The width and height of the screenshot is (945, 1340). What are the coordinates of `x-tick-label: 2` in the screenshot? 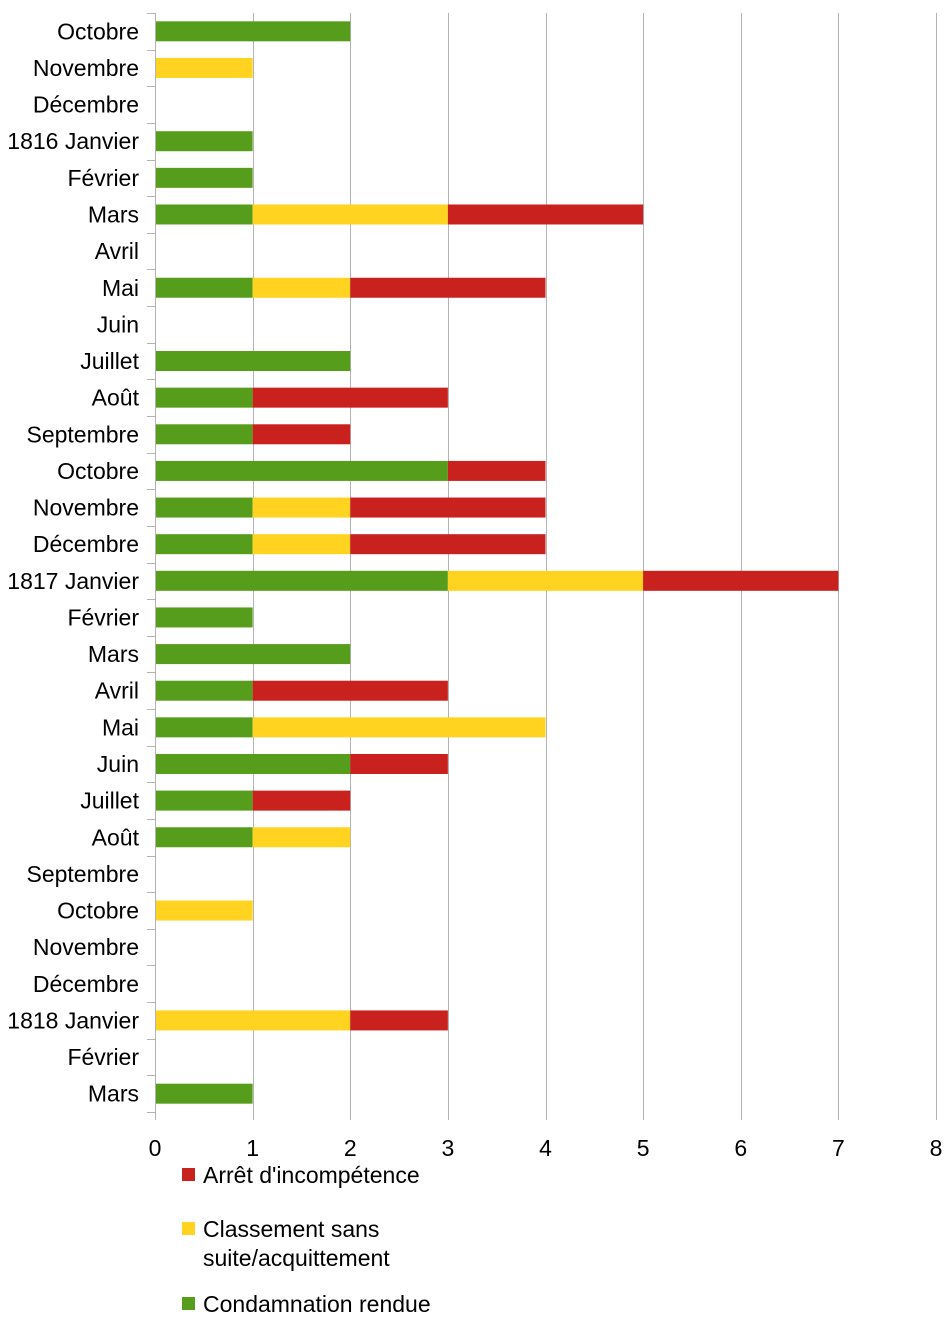 It's located at (350, 1148).